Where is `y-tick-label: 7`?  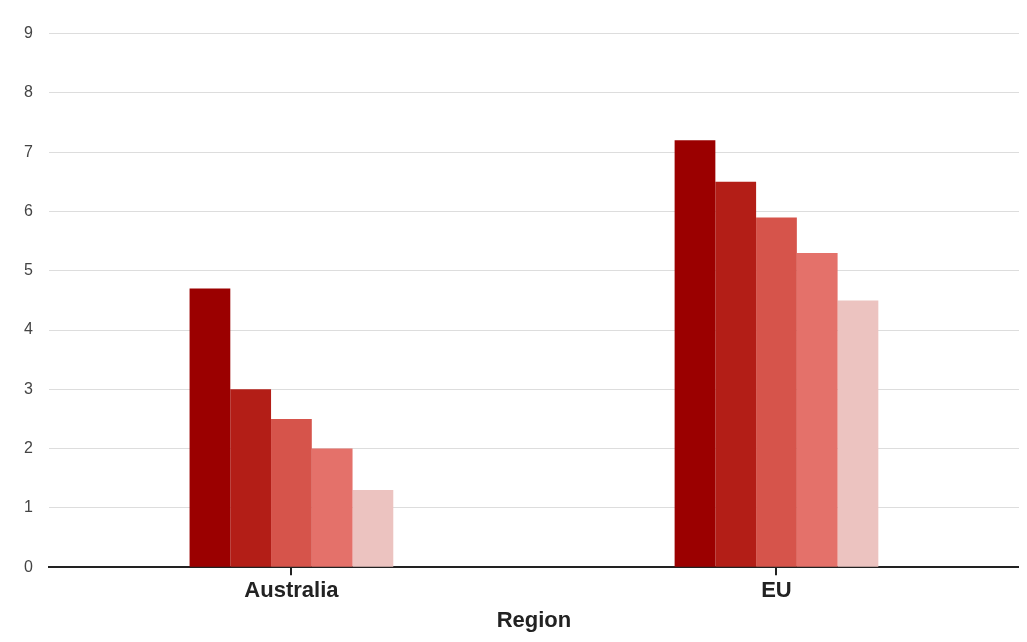
y-tick-label: 7 is located at coordinates (28, 151).